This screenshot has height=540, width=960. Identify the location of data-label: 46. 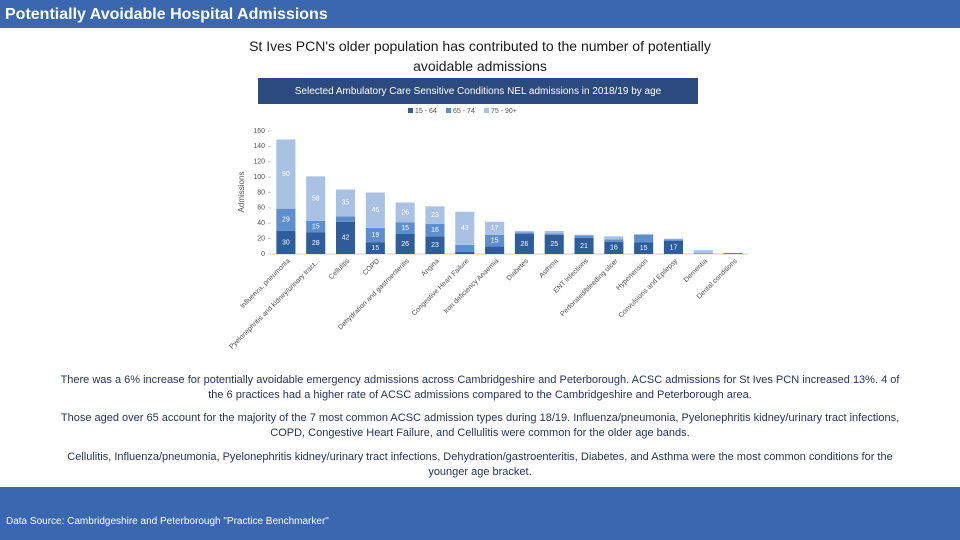
(375, 210).